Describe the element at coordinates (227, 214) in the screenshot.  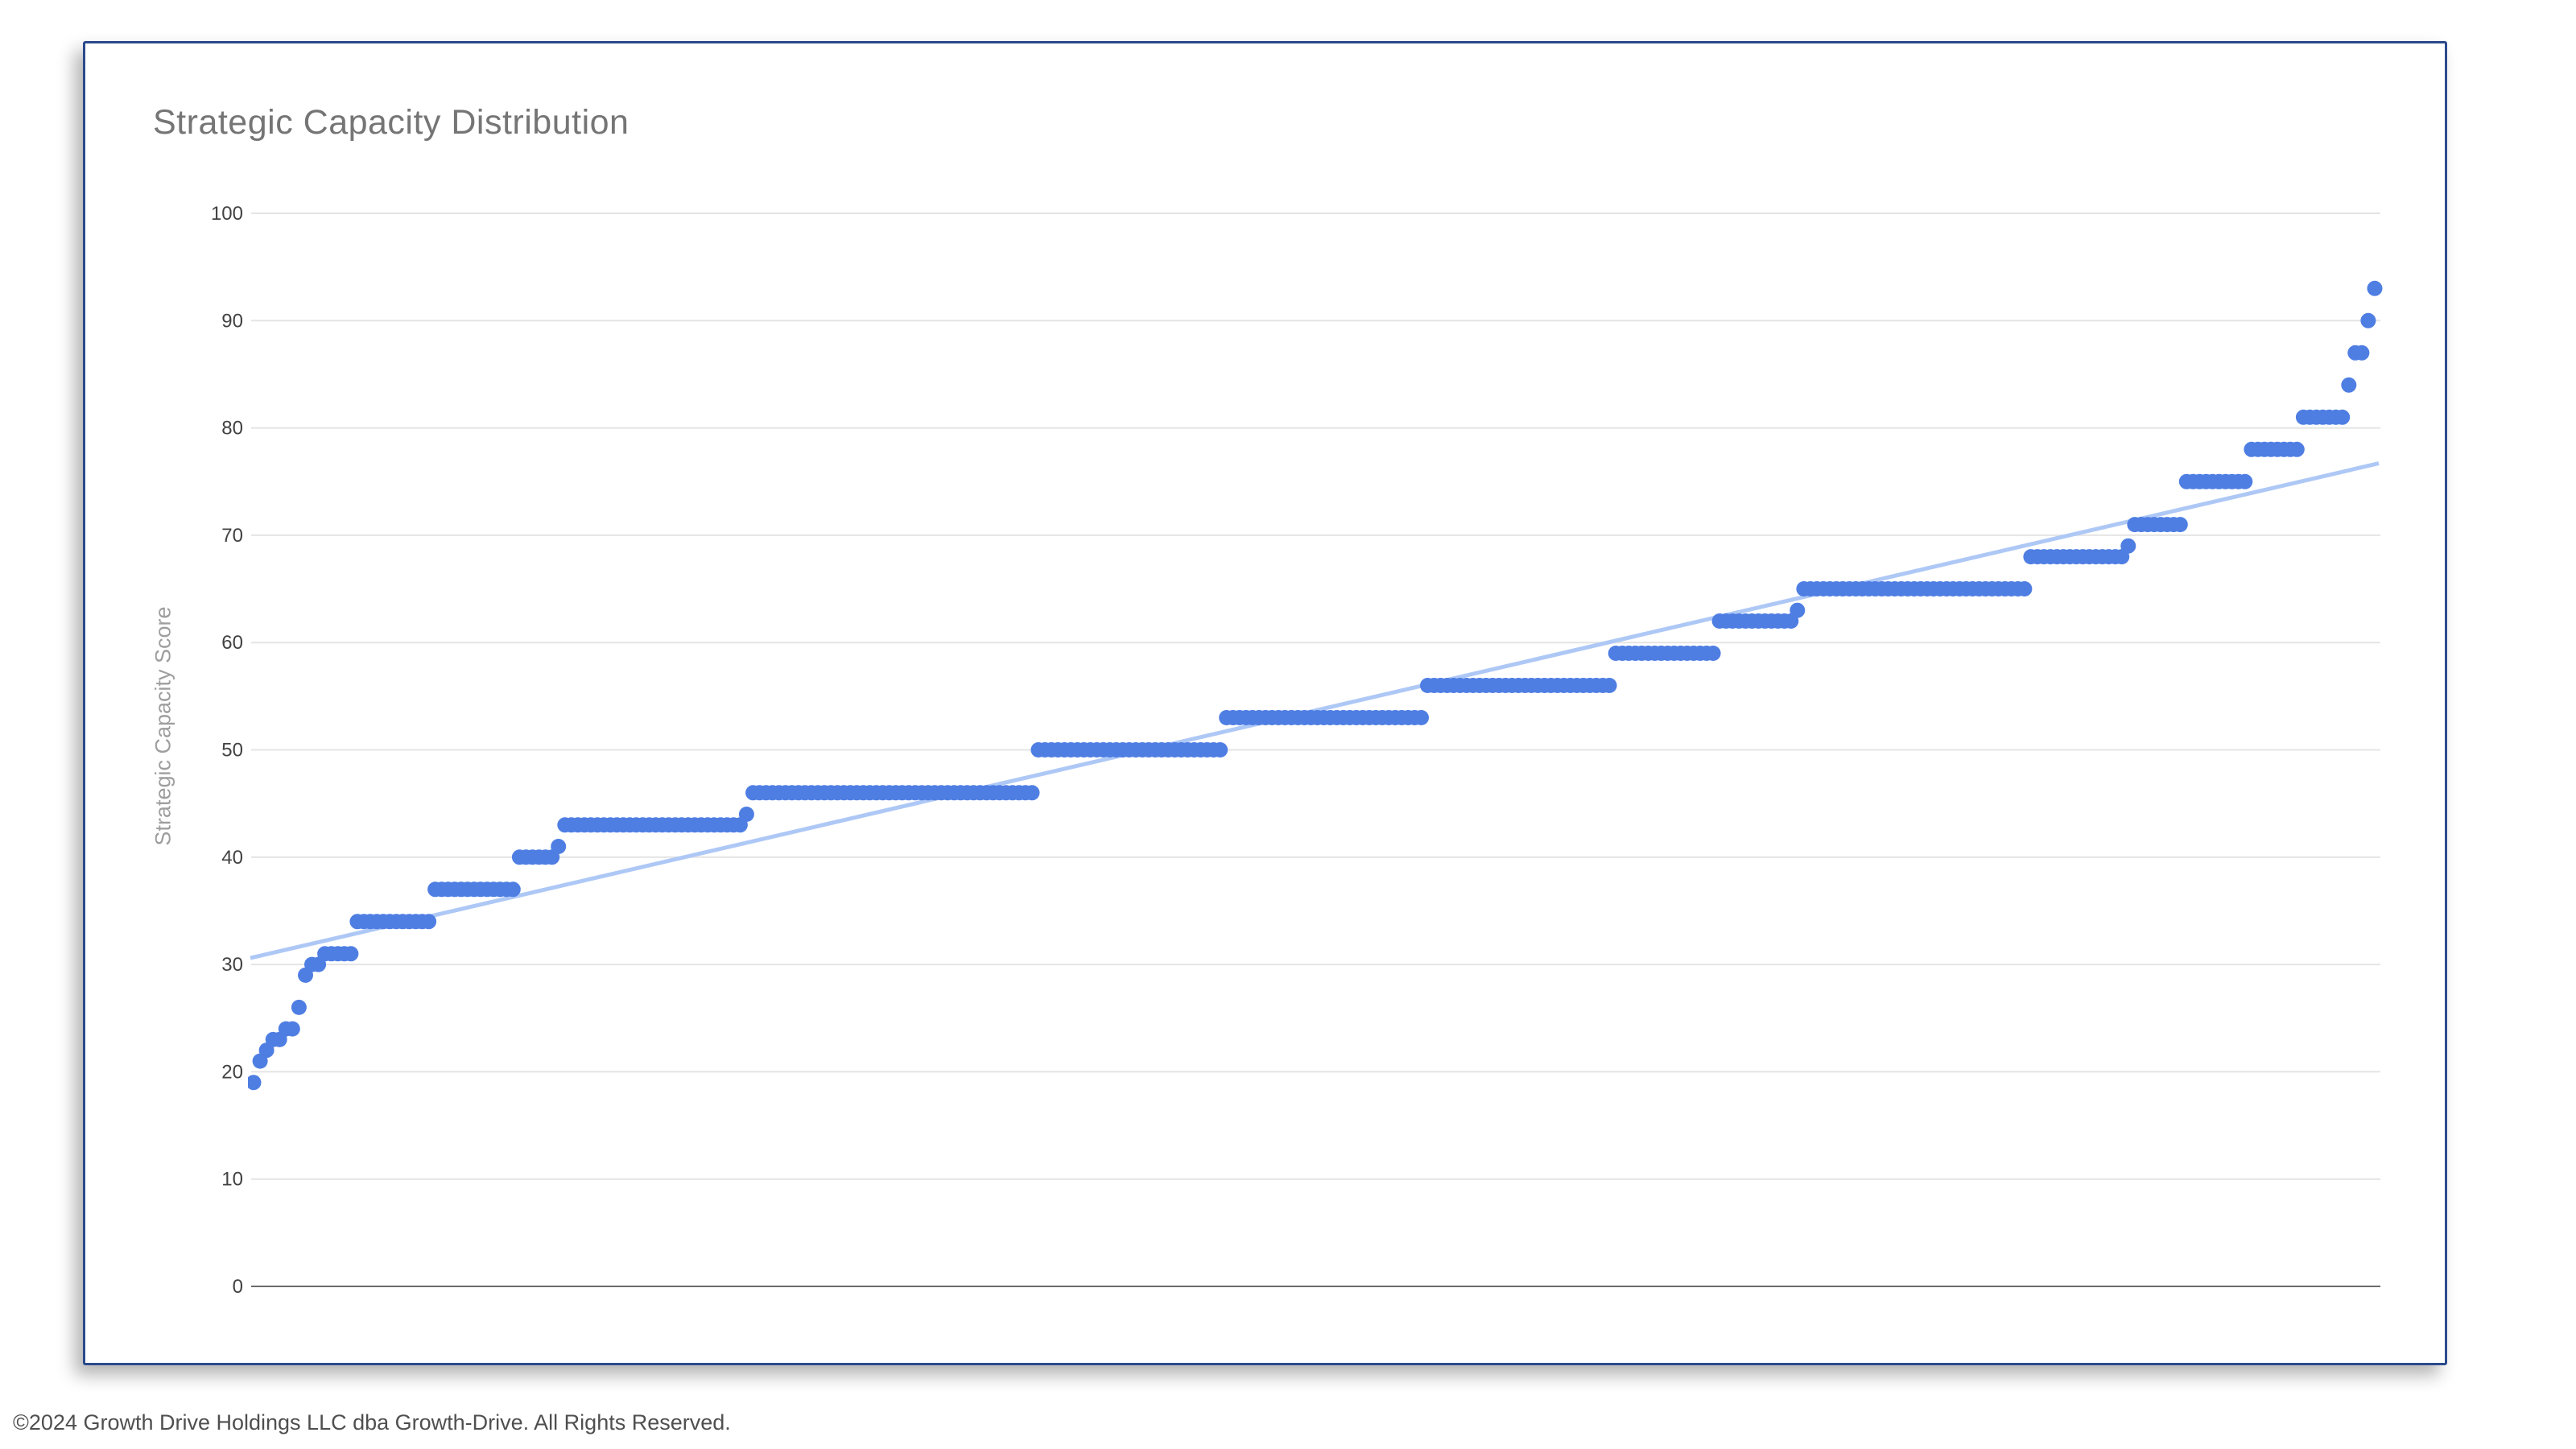
I see `y-tick-label: 100` at that location.